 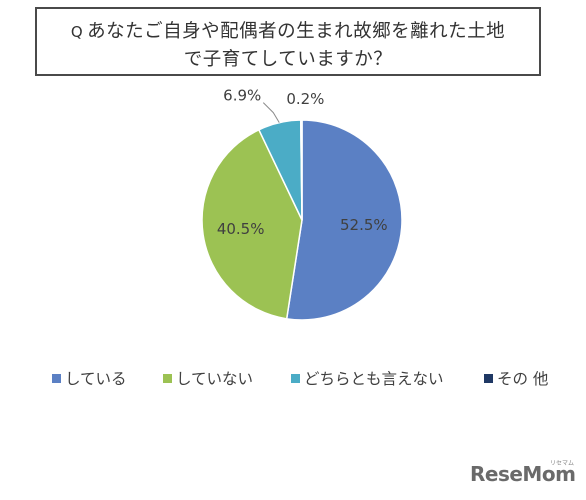 I want to click on legend-item-1: している, so click(x=89, y=378).